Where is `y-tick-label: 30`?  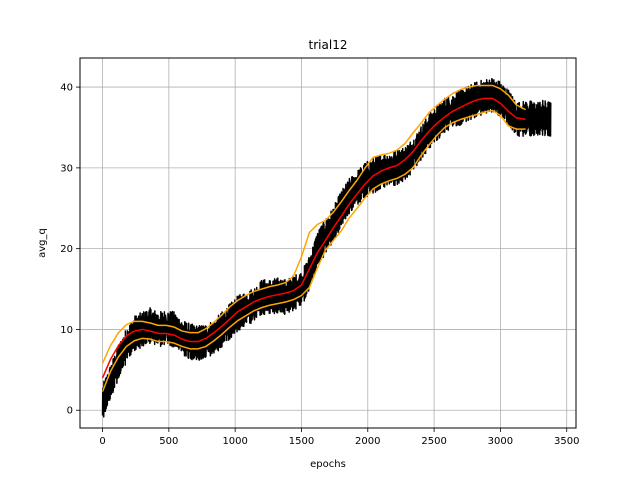 y-tick-label: 30 is located at coordinates (66, 168).